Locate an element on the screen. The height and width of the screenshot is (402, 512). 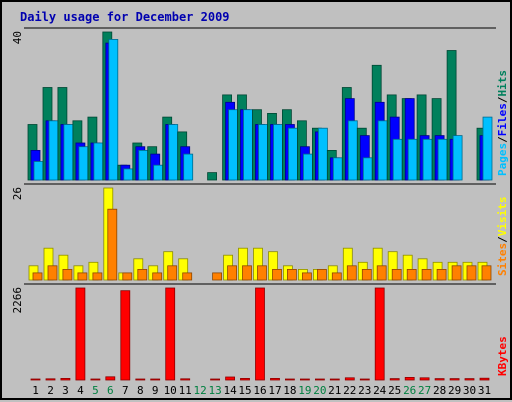
x-tick-label: 30 is located at coordinates (469, 390).